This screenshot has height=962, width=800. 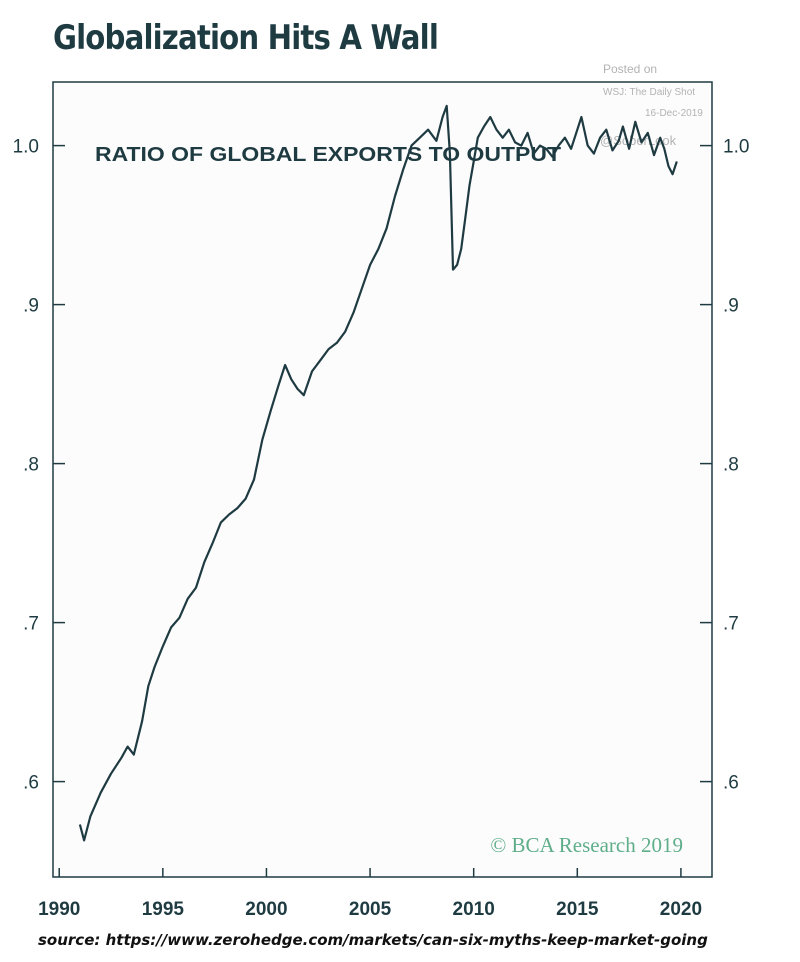 What do you see at coordinates (649, 92) in the screenshot?
I see `posted-source: WSJ: The Daily Shot` at bounding box center [649, 92].